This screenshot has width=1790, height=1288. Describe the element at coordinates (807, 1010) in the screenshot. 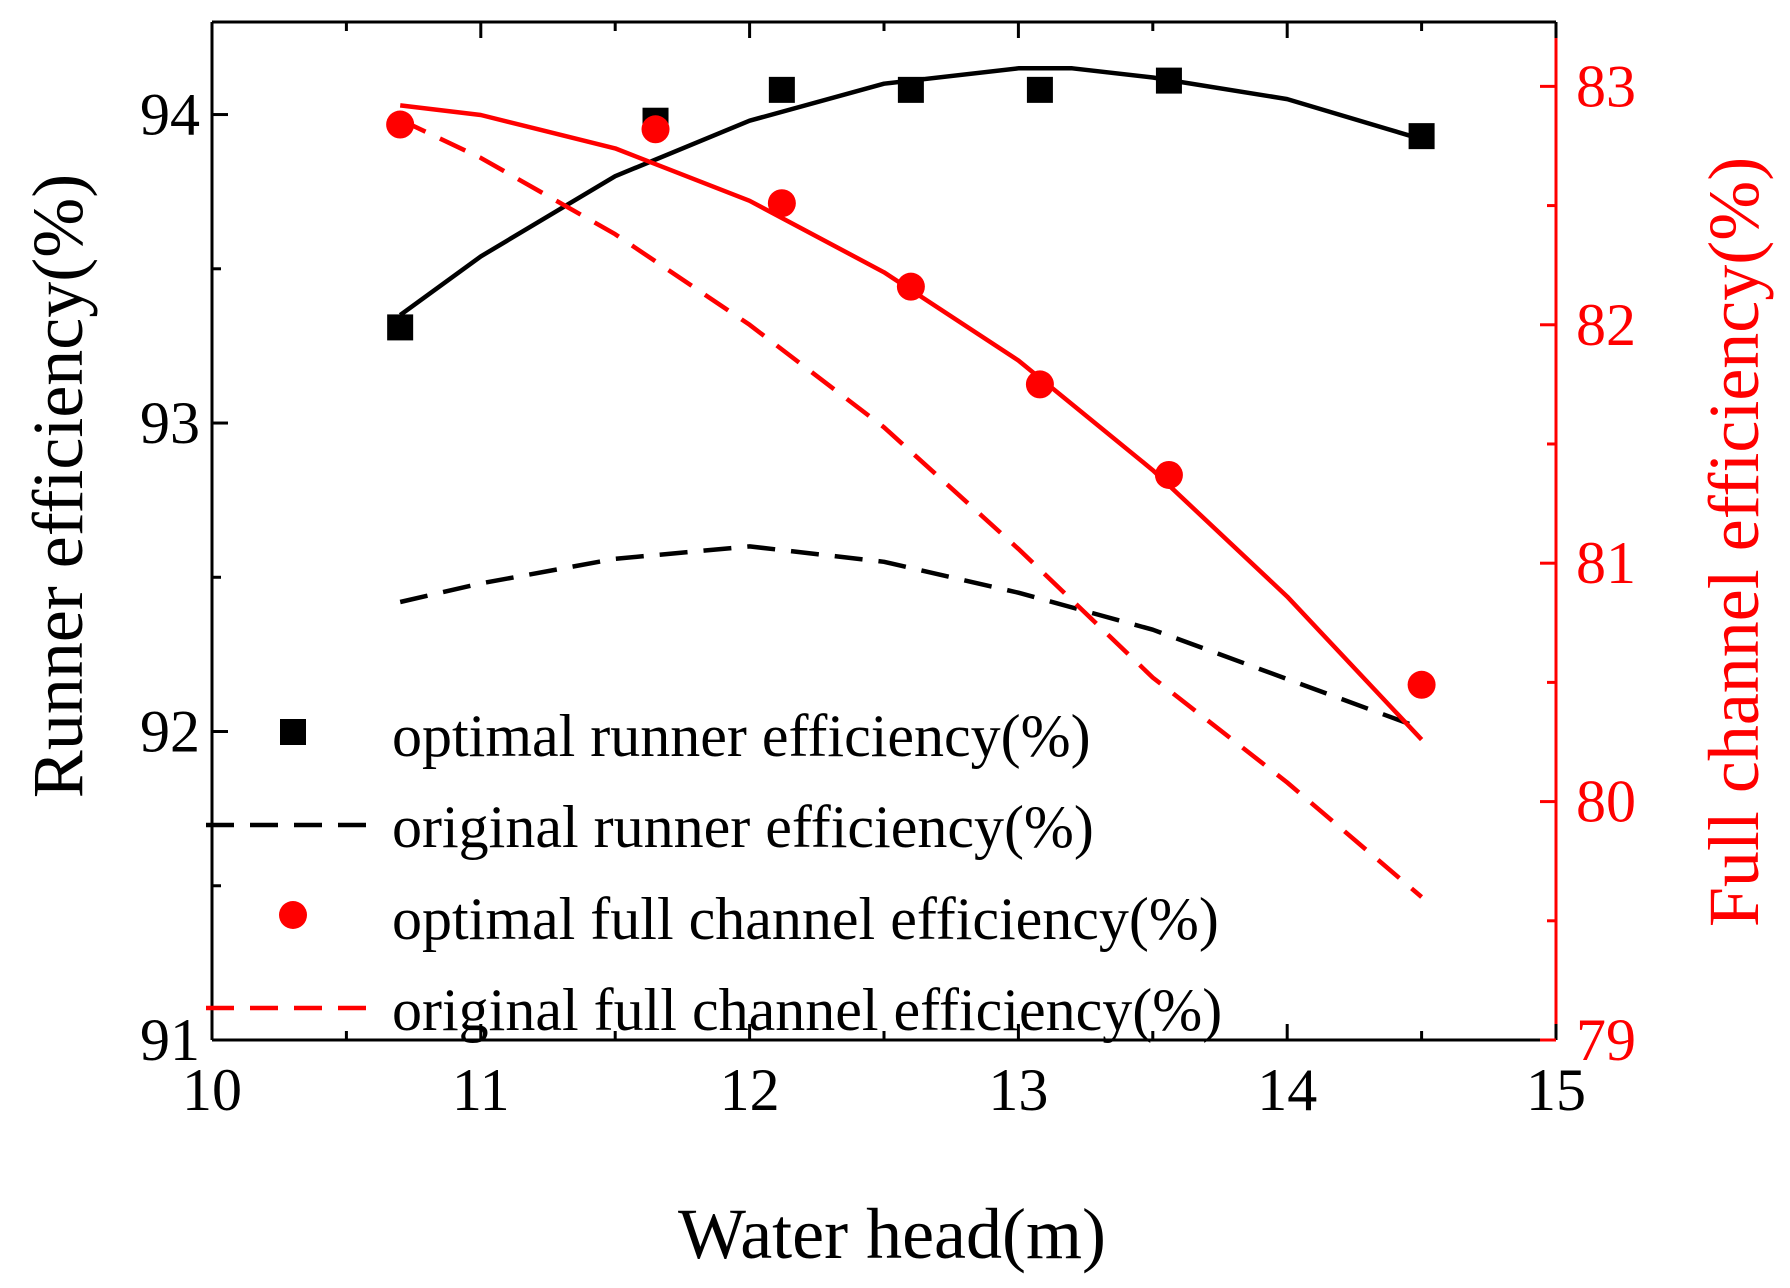

I see `legend-original-full-channel-efficiency-label: original full channel efficiency(%)` at that location.